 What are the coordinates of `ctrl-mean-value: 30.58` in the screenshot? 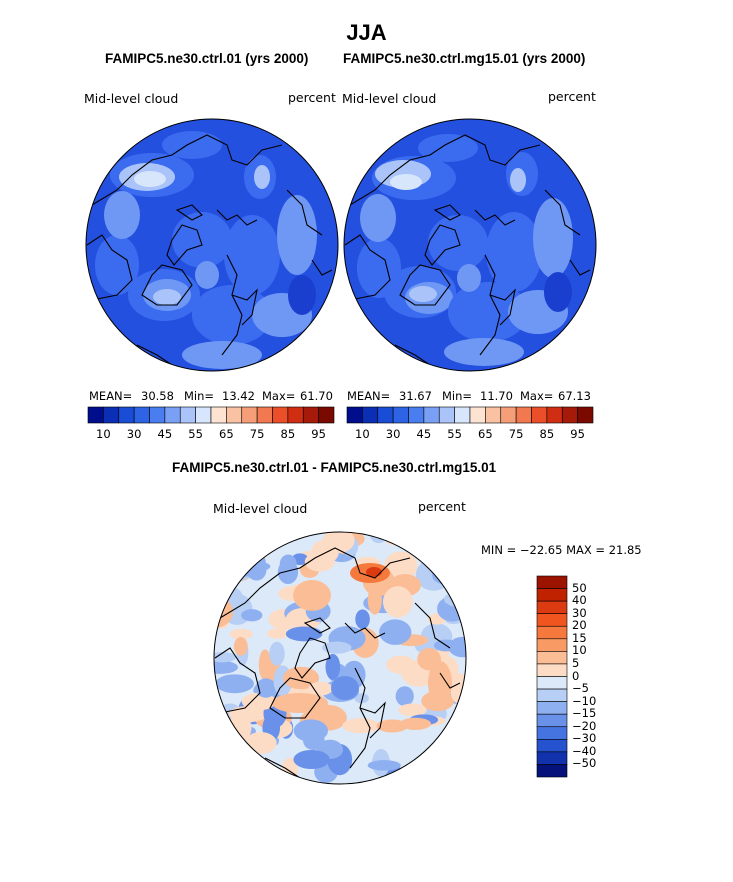 It's located at (157, 396).